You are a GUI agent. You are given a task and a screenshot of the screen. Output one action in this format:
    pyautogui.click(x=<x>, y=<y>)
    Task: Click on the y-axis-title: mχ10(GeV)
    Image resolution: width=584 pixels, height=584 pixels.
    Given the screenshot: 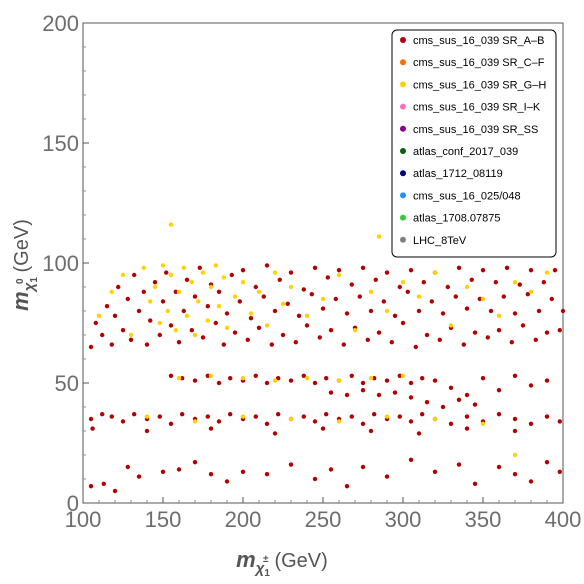 What is the action you would take?
    pyautogui.click(x=24, y=265)
    